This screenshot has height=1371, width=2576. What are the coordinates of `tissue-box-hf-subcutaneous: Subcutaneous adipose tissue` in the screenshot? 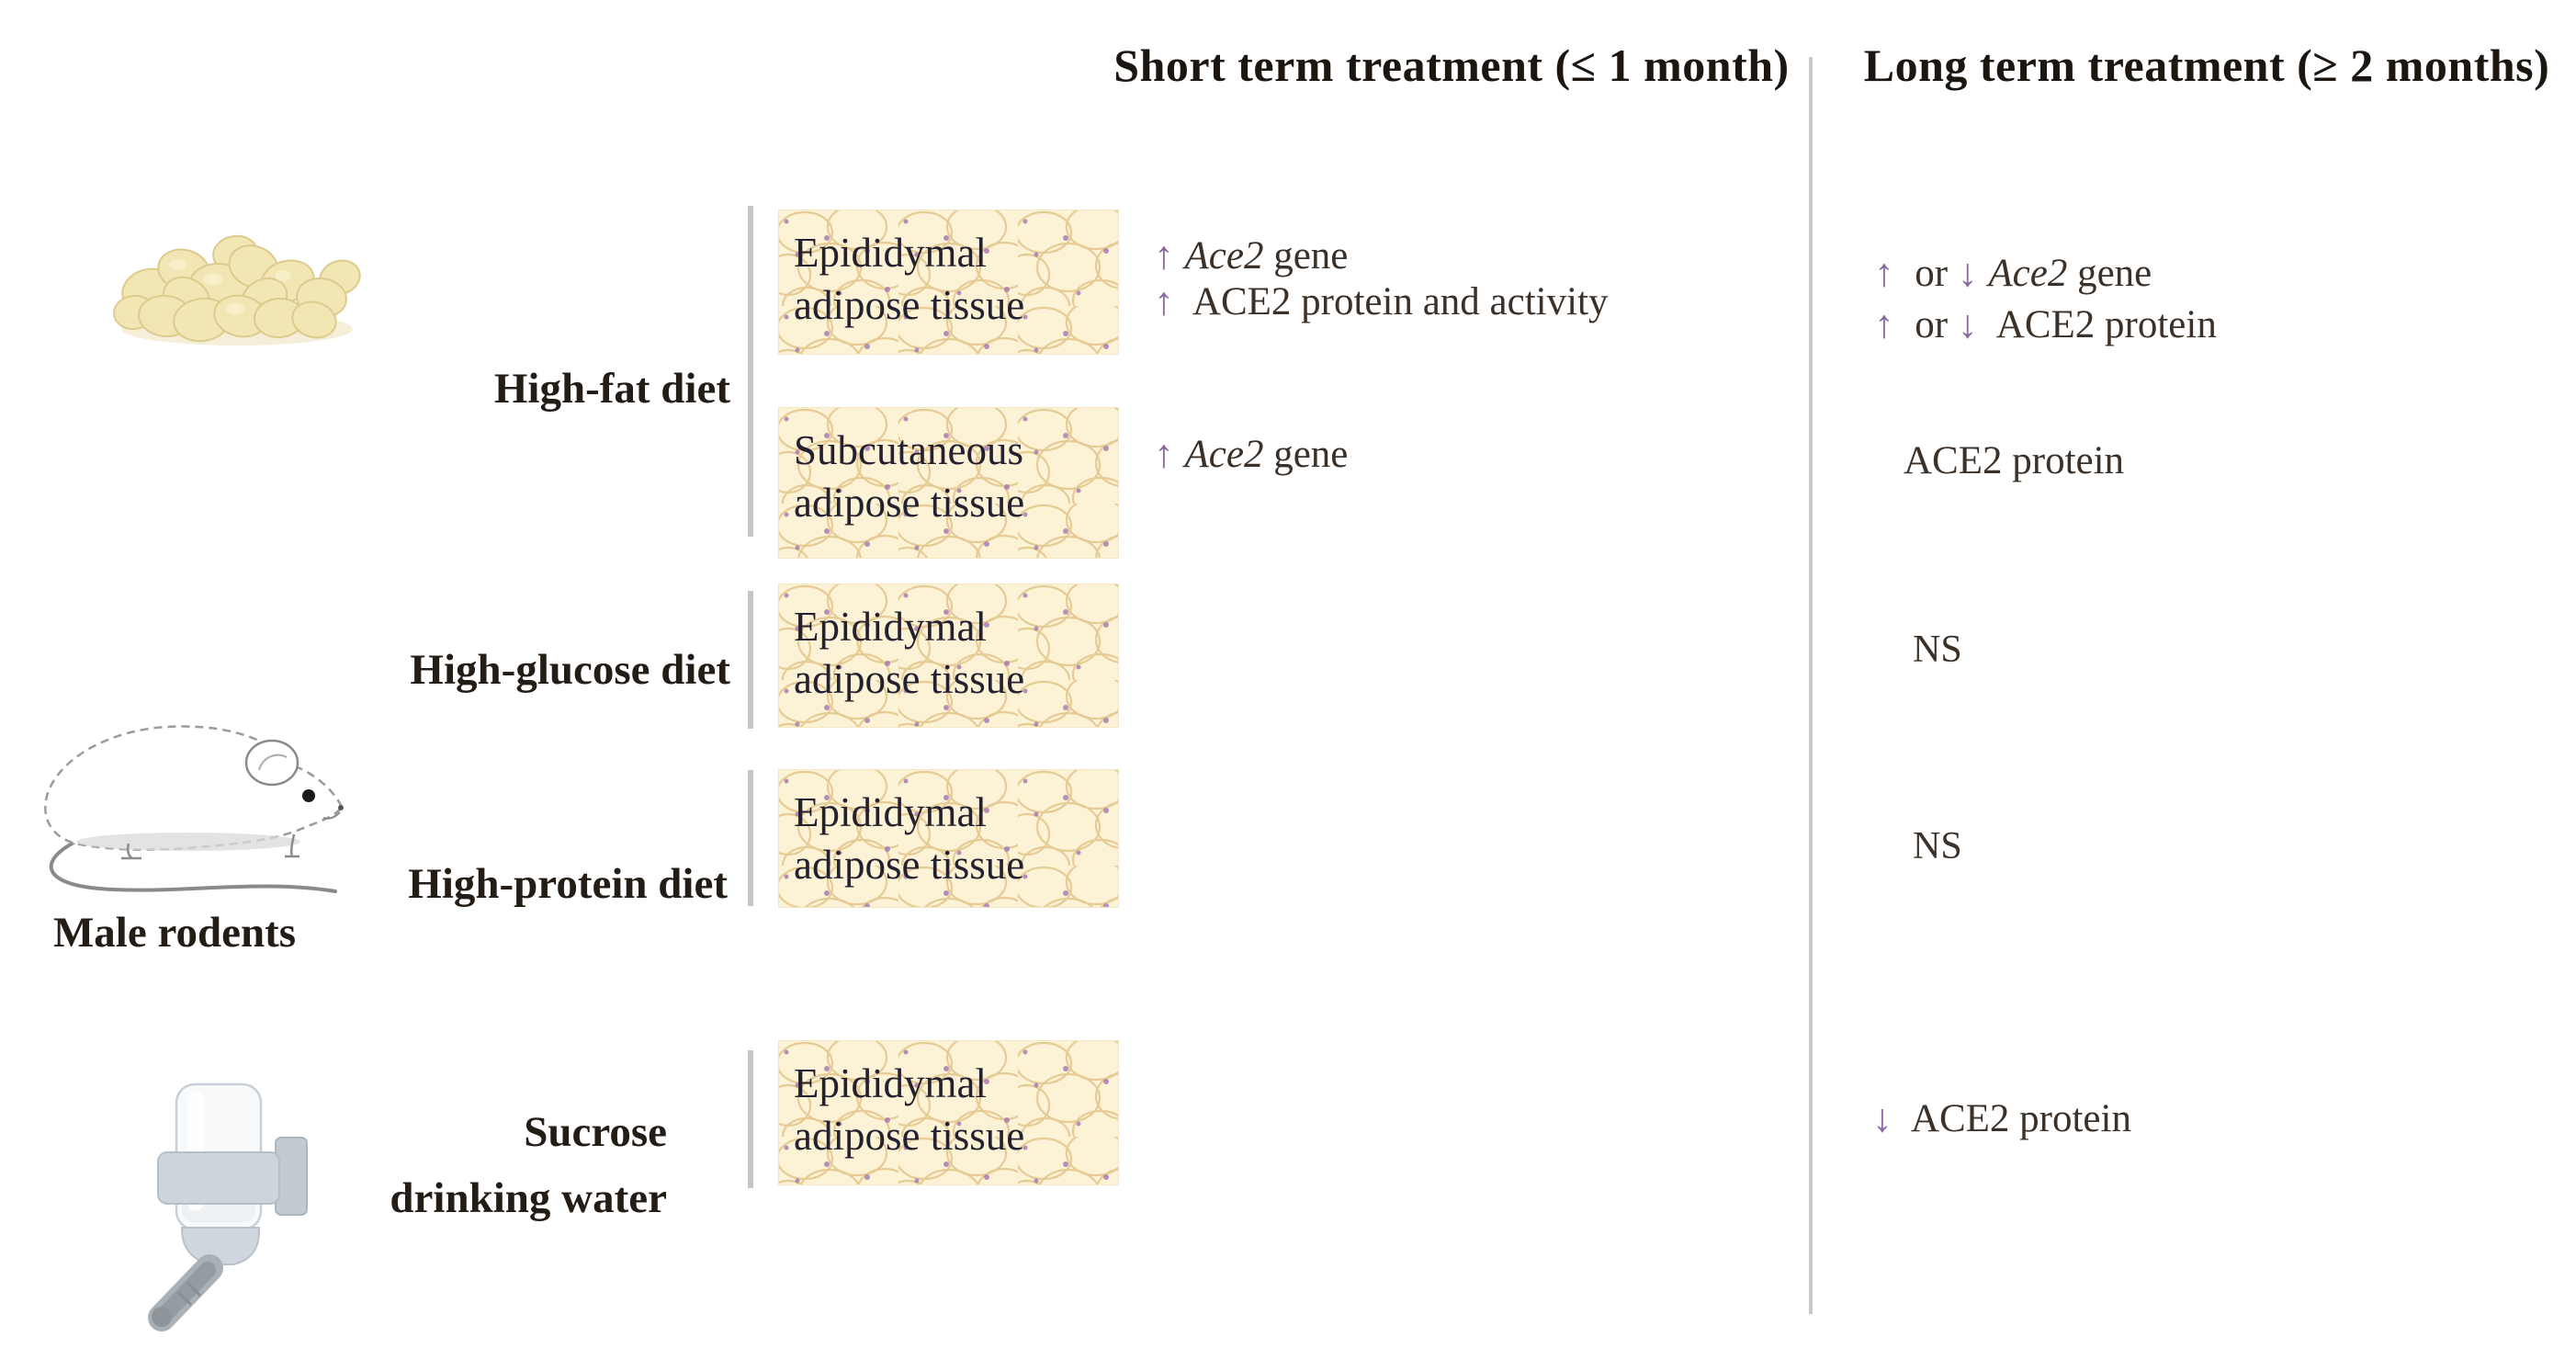 It's located at (948, 483).